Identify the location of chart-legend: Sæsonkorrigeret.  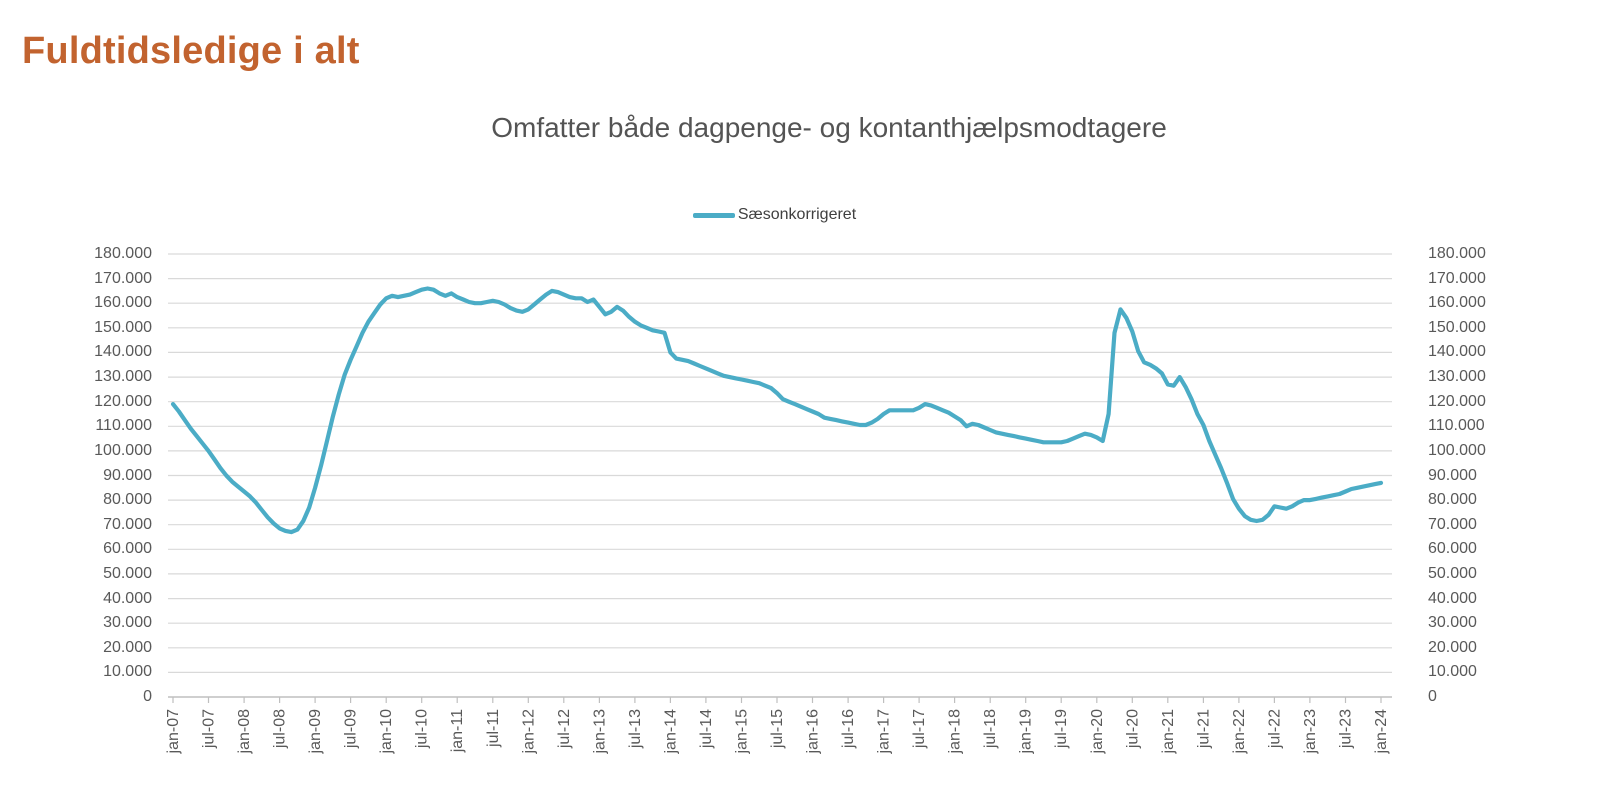
(774, 215).